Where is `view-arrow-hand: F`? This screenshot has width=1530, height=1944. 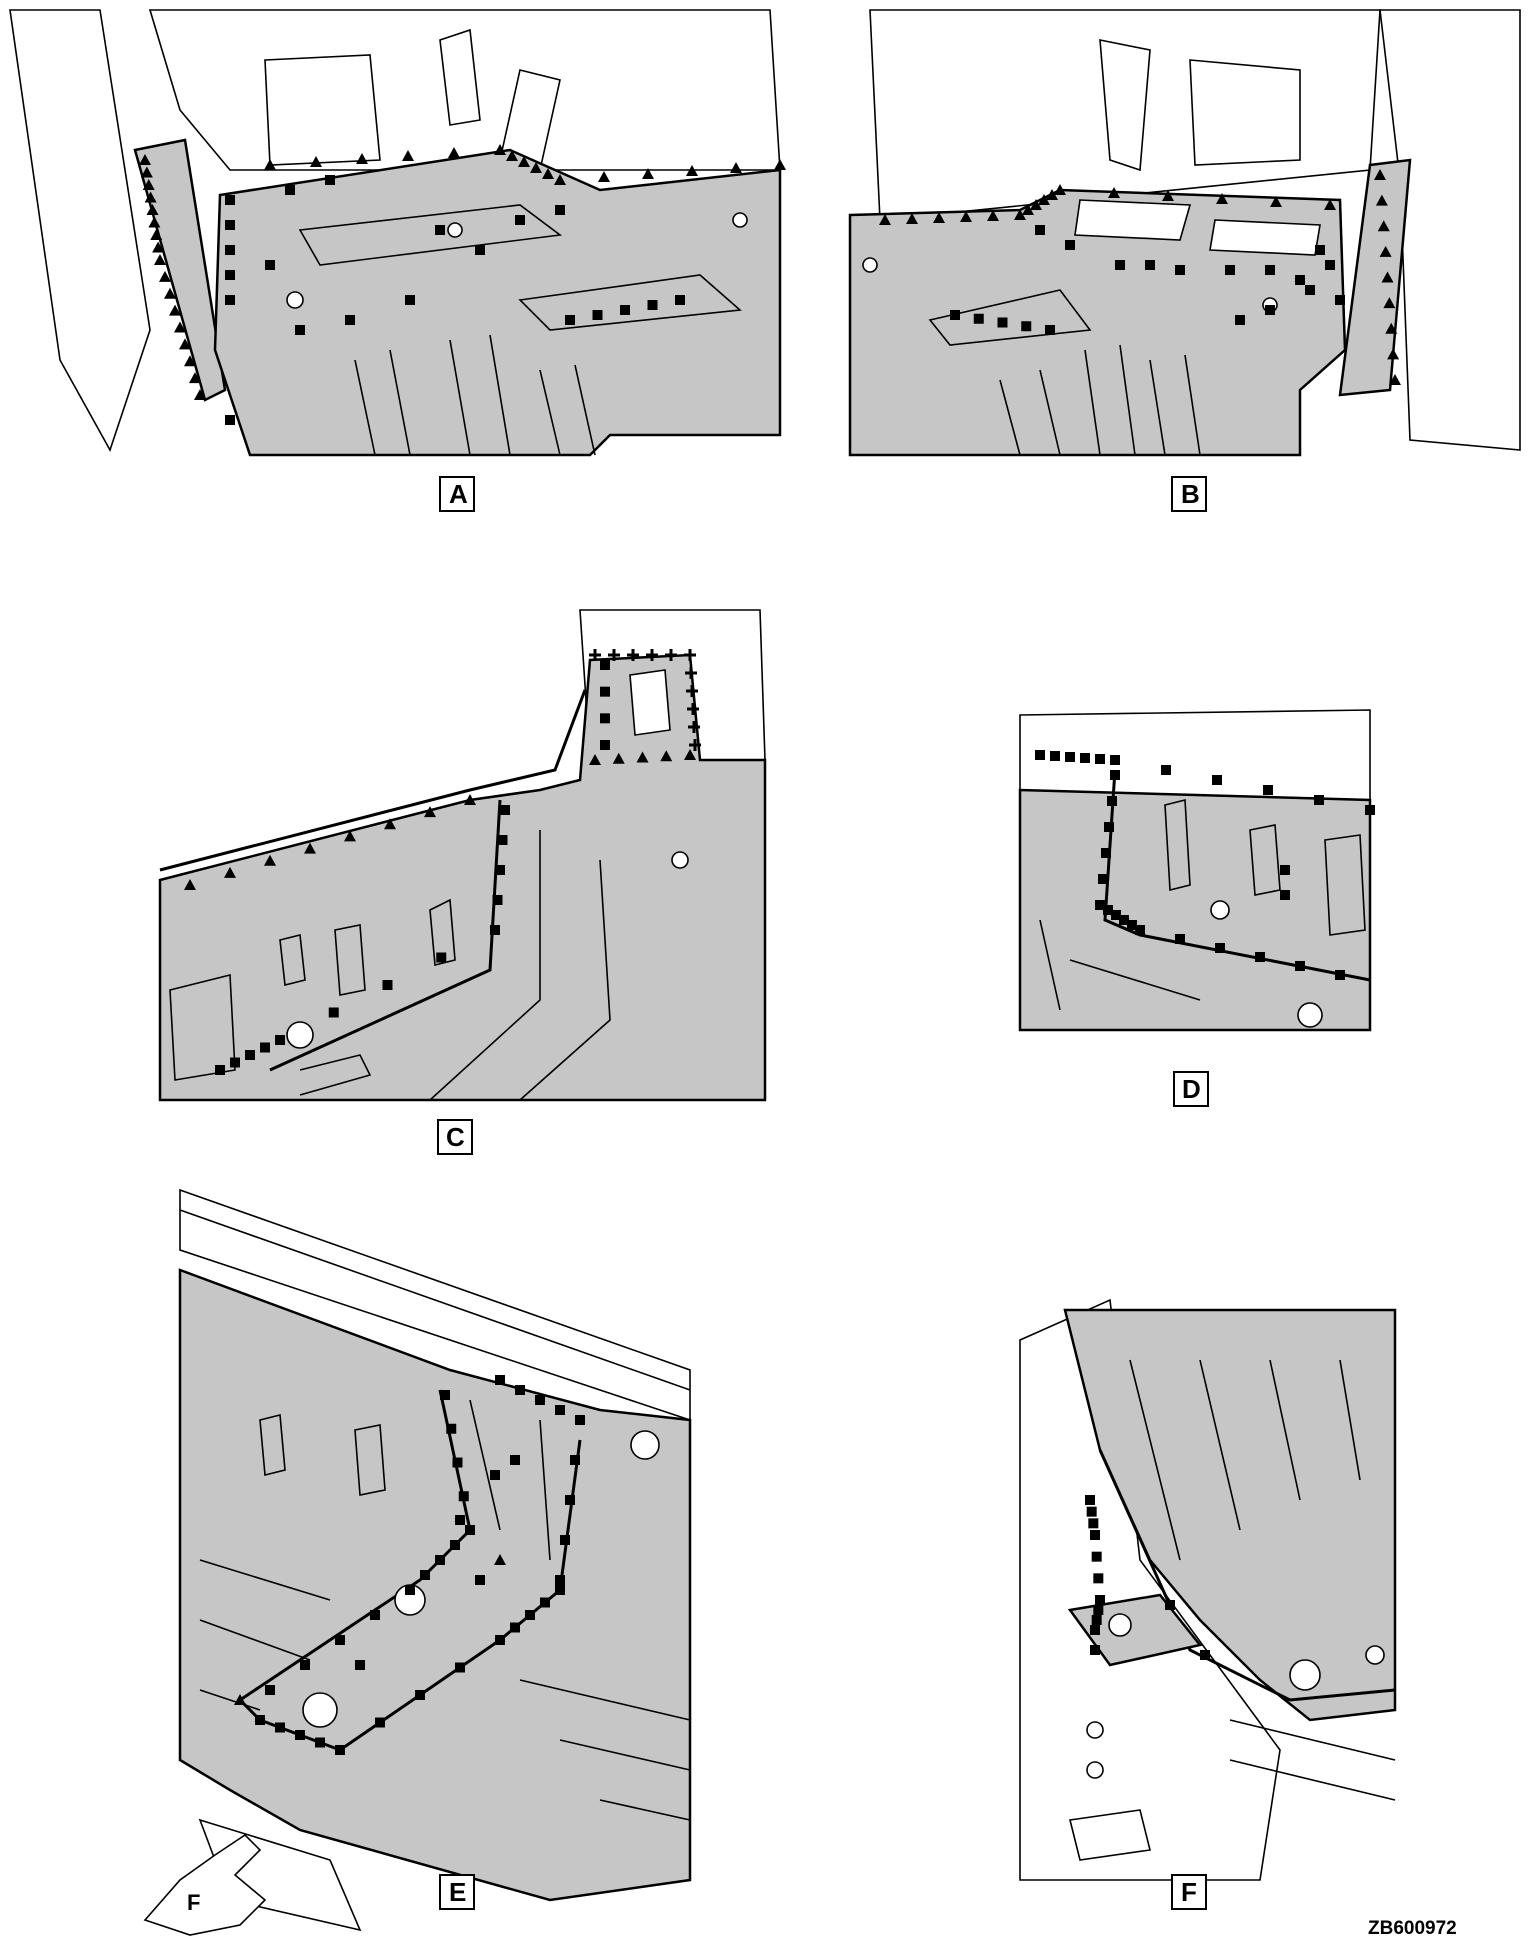
view-arrow-hand: F is located at coordinates (205, 1884).